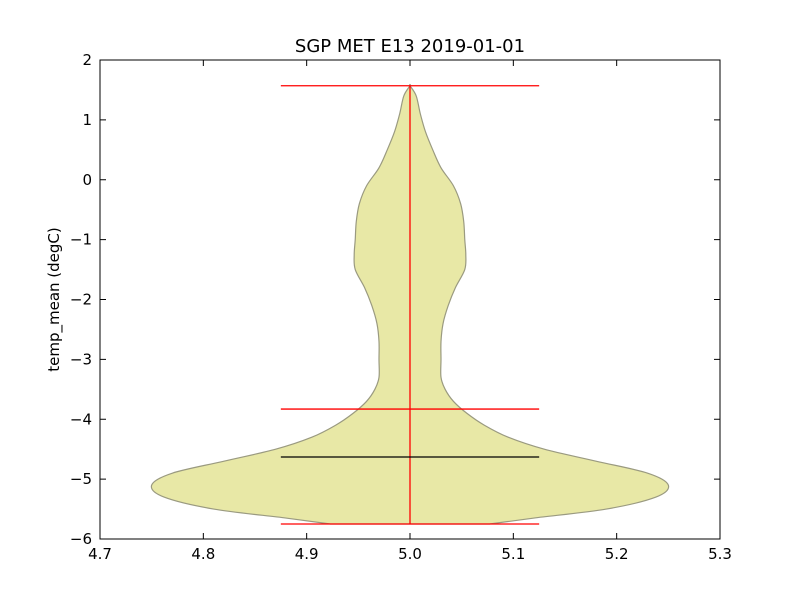 This screenshot has height=600, width=800. I want to click on x-tick-label: 5.2, so click(617, 554).